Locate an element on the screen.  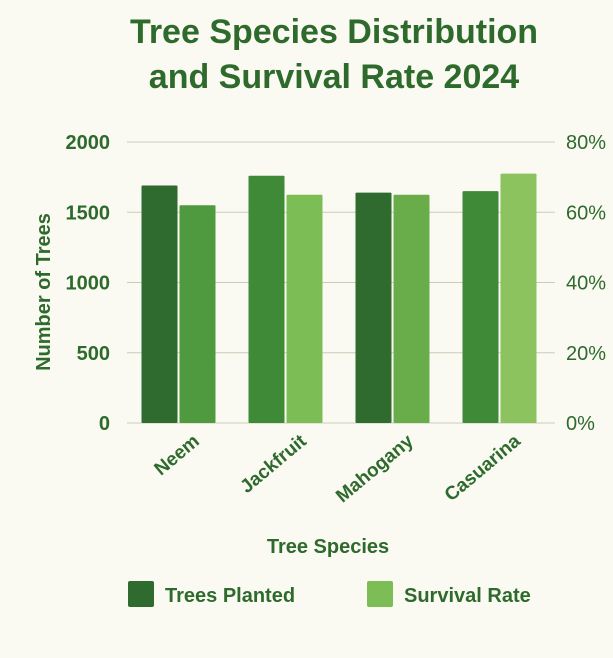
chart-title-line-2: and Survival Rate 2024 is located at coordinates (334, 77).